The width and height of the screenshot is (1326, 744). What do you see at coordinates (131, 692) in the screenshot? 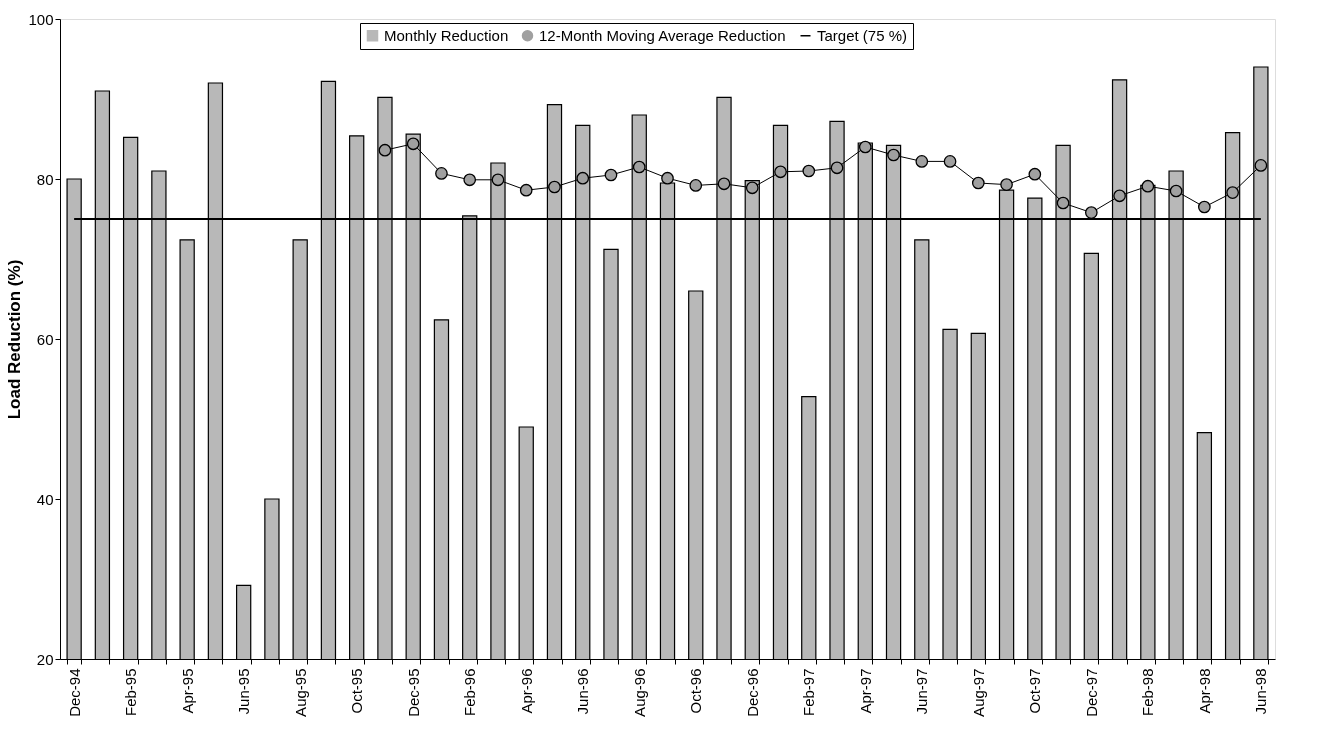
I see `x-tick-label: Feb-95` at bounding box center [131, 692].